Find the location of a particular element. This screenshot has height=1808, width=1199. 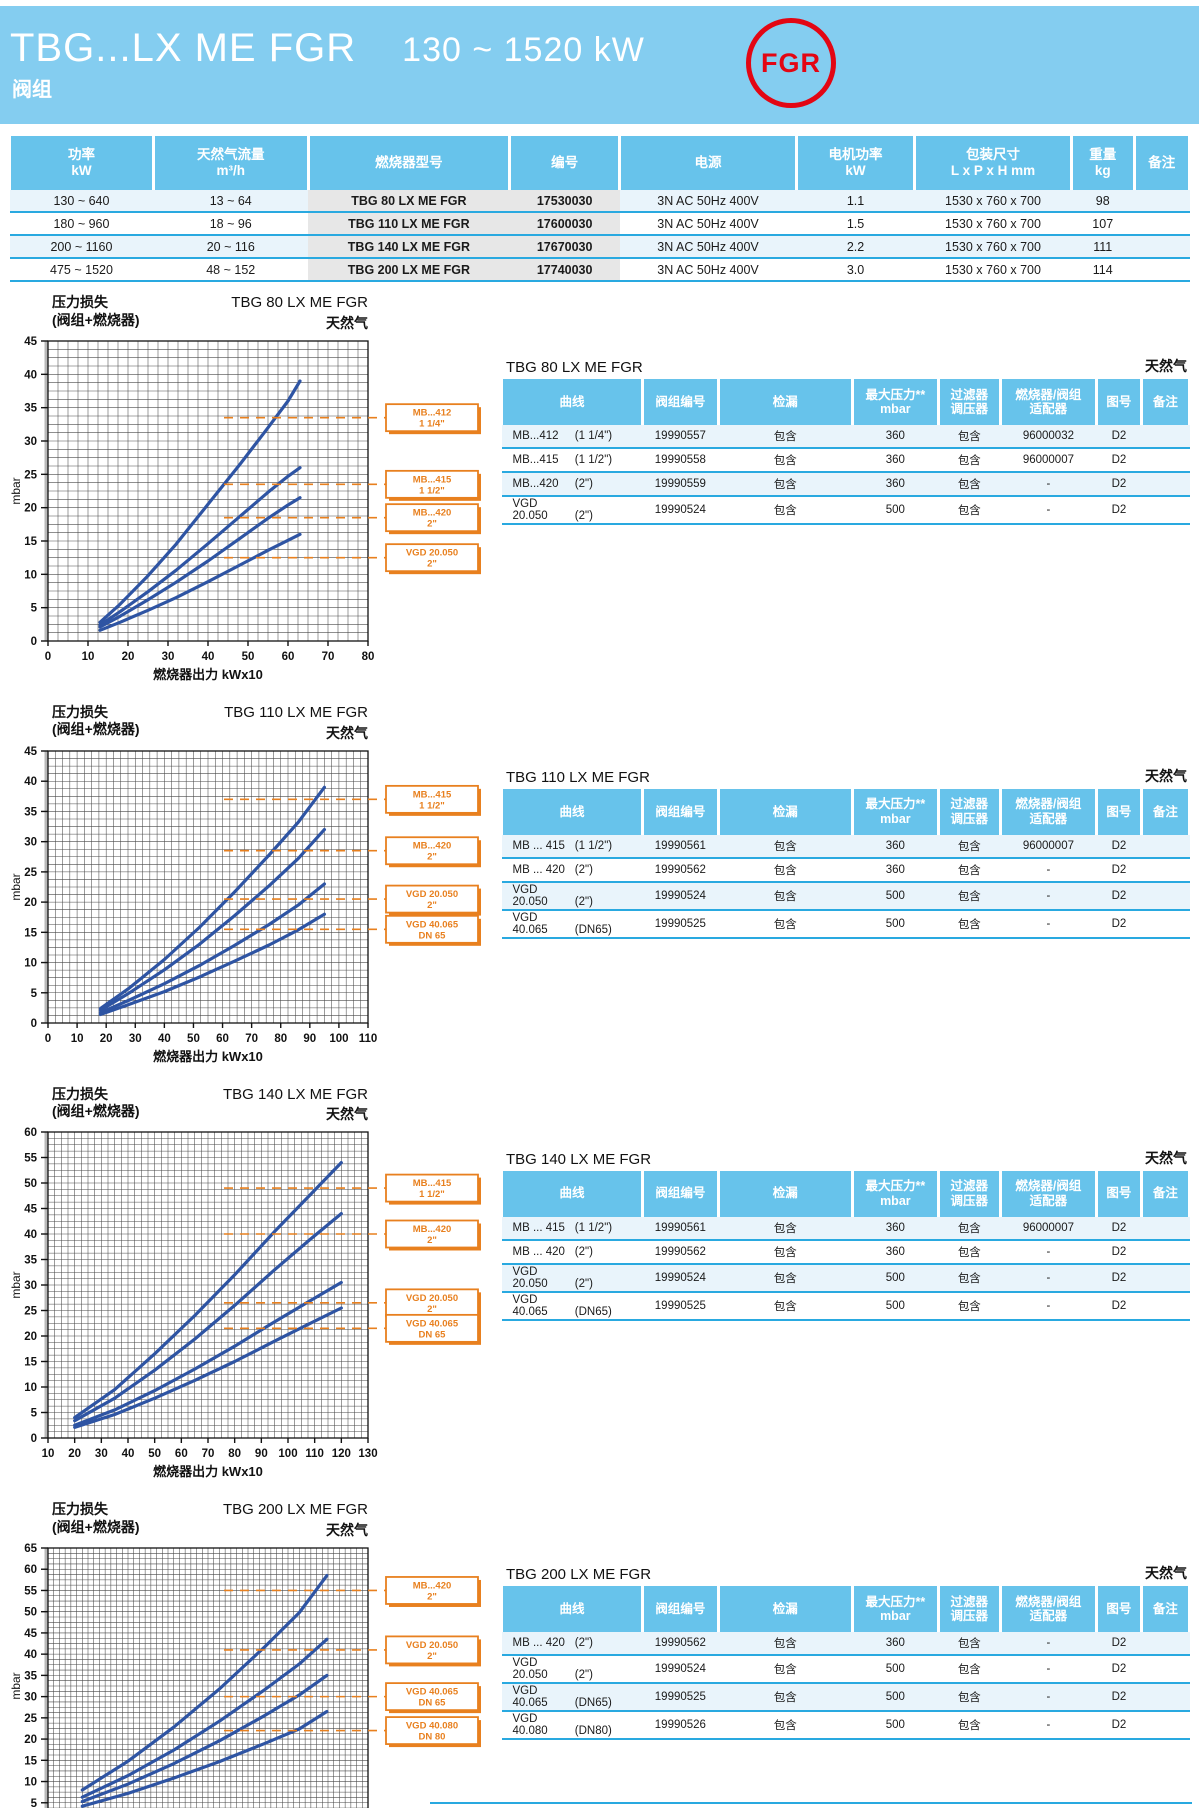

column-header-line1: 曲线 is located at coordinates (572, 1609).